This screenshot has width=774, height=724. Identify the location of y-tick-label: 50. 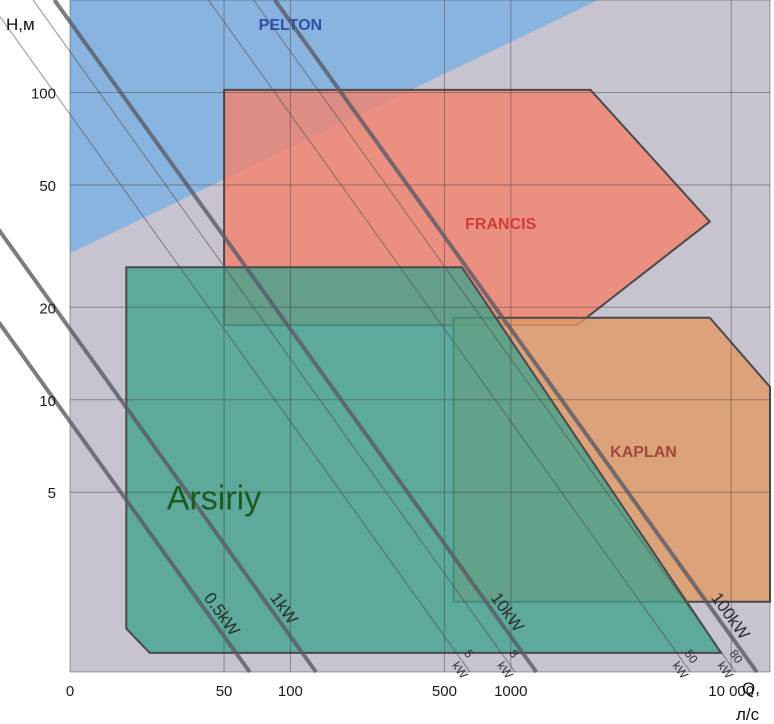
(47, 186).